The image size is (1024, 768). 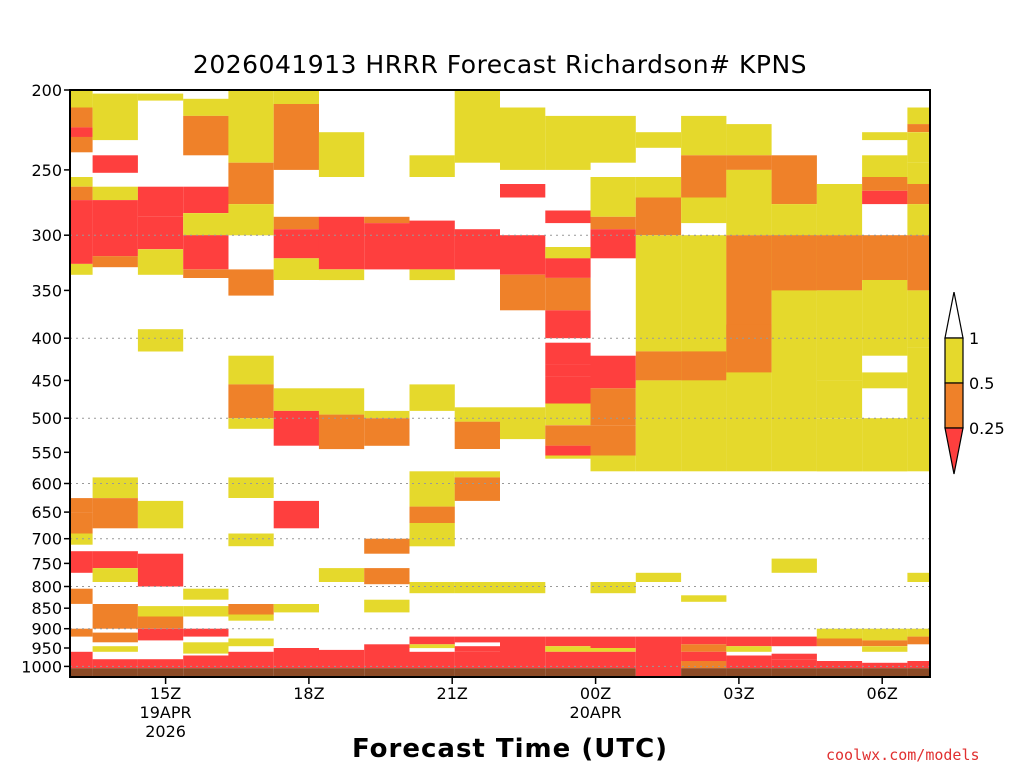 What do you see at coordinates (595, 693) in the screenshot?
I see `x-tick-label: 00Z` at bounding box center [595, 693].